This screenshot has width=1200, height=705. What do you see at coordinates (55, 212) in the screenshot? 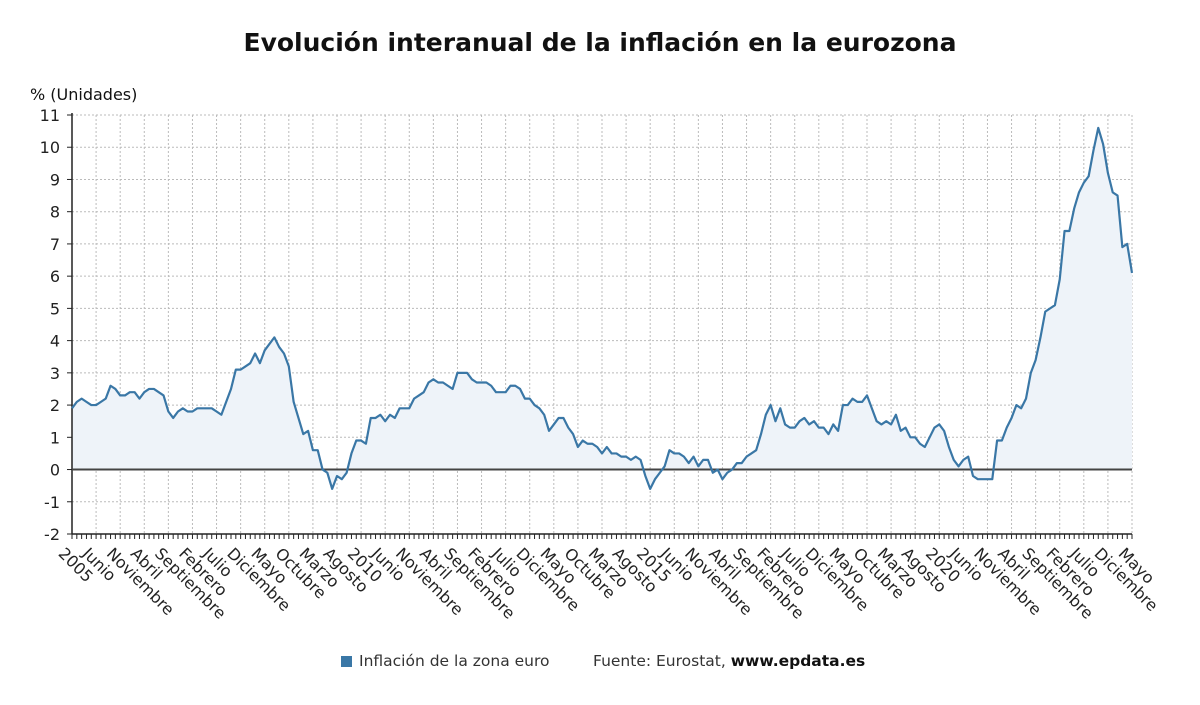
I see `y-tick-label: 8` at bounding box center [55, 212].